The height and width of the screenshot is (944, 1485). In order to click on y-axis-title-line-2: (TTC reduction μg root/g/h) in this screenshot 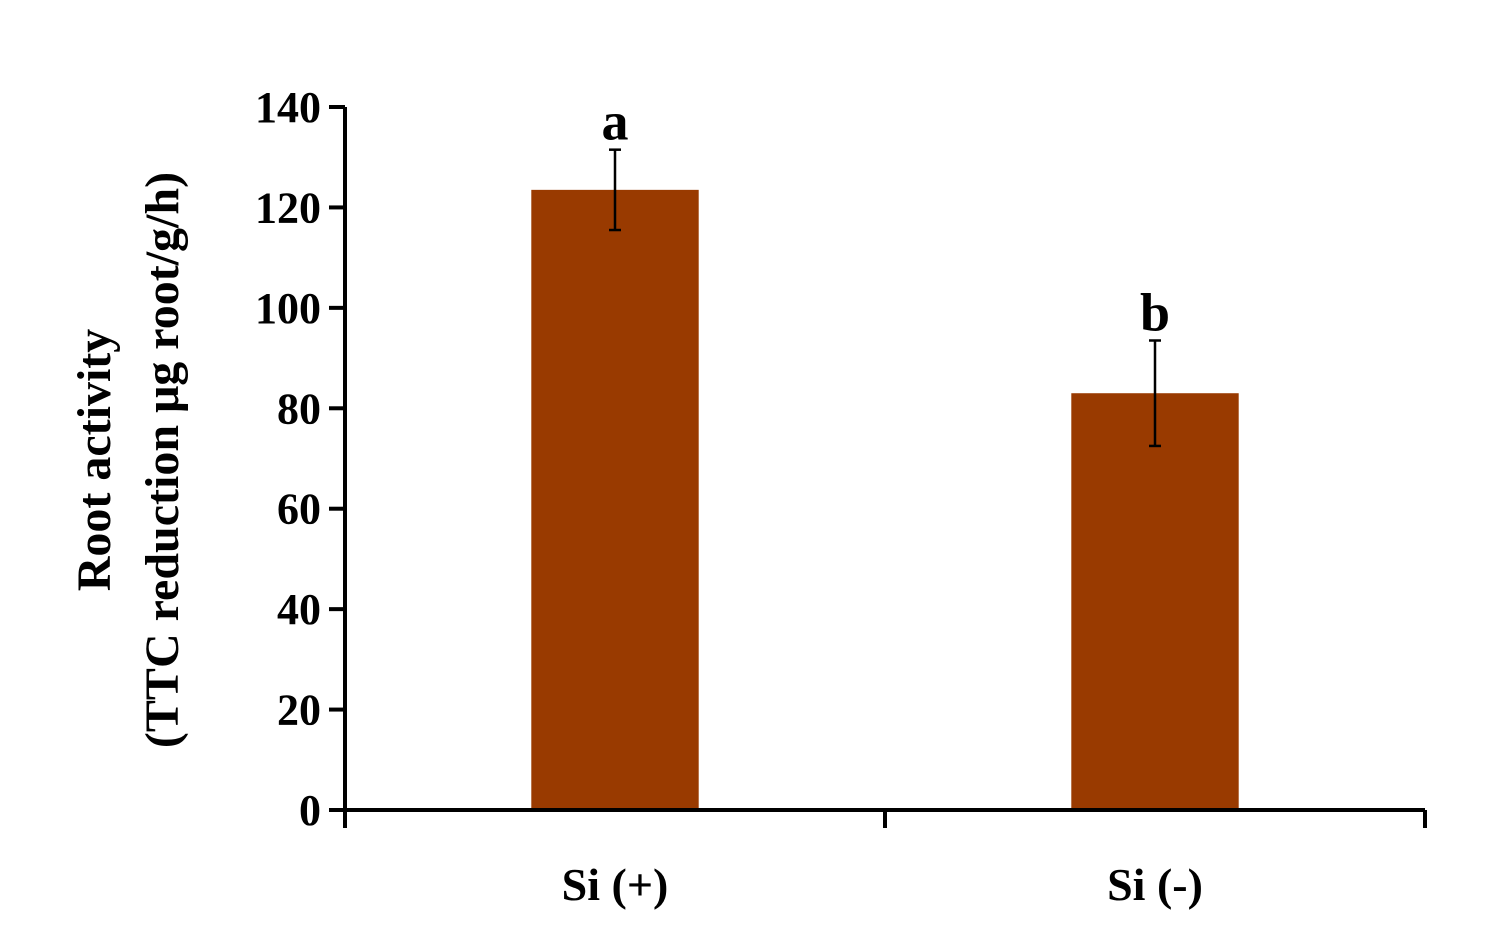, I will do `click(162, 460)`.